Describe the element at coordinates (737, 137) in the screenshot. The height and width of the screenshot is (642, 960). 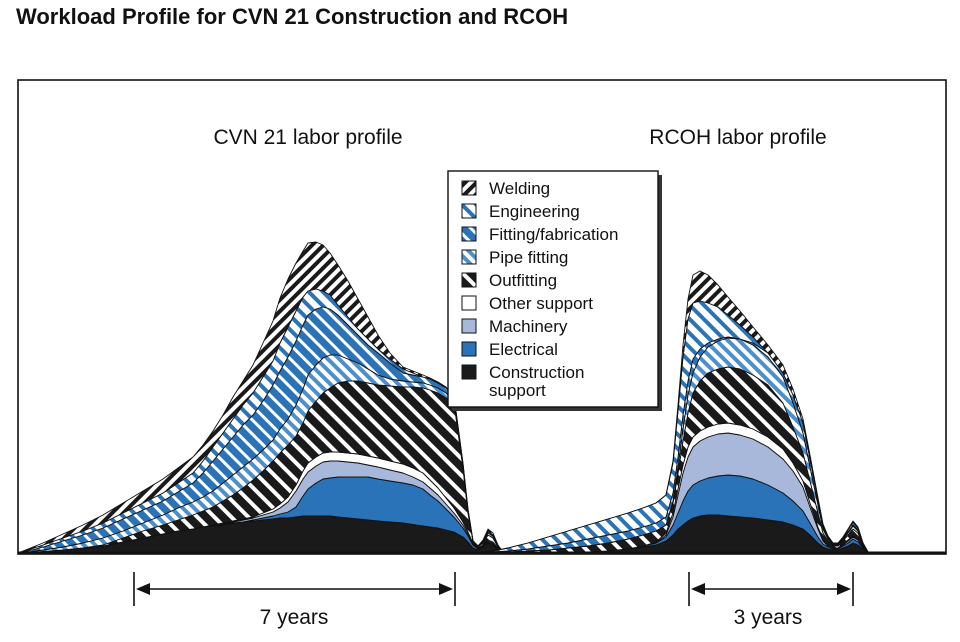
I see `rcoh-chart-label: RCOH labor profile` at that location.